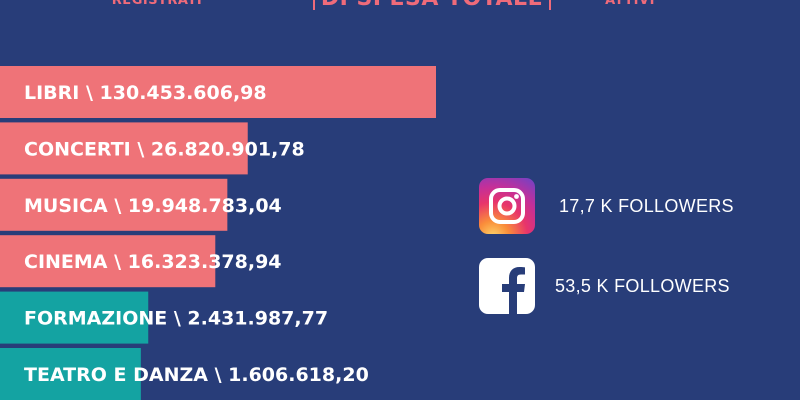  I want to click on facebook-followers: 53,5 K FOLLOWERS, so click(642, 285).